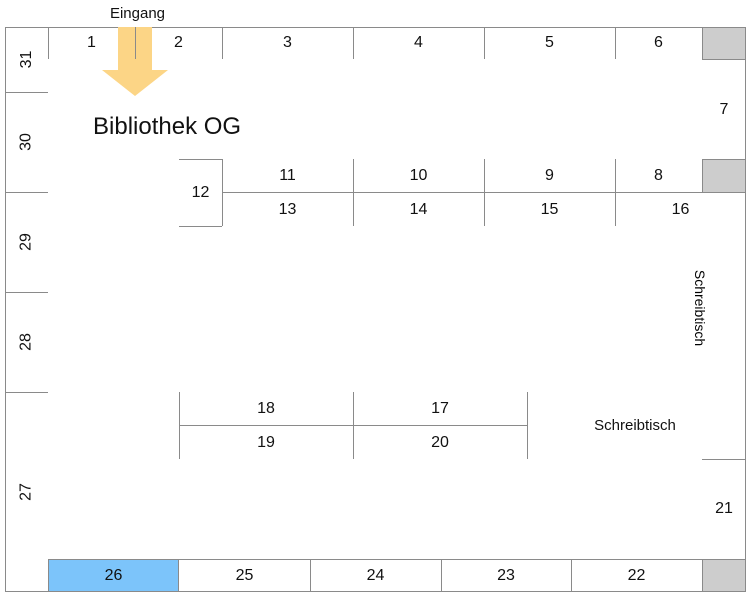 The image size is (749, 596). What do you see at coordinates (549, 175) in the screenshot?
I see `seat-9: 9` at bounding box center [549, 175].